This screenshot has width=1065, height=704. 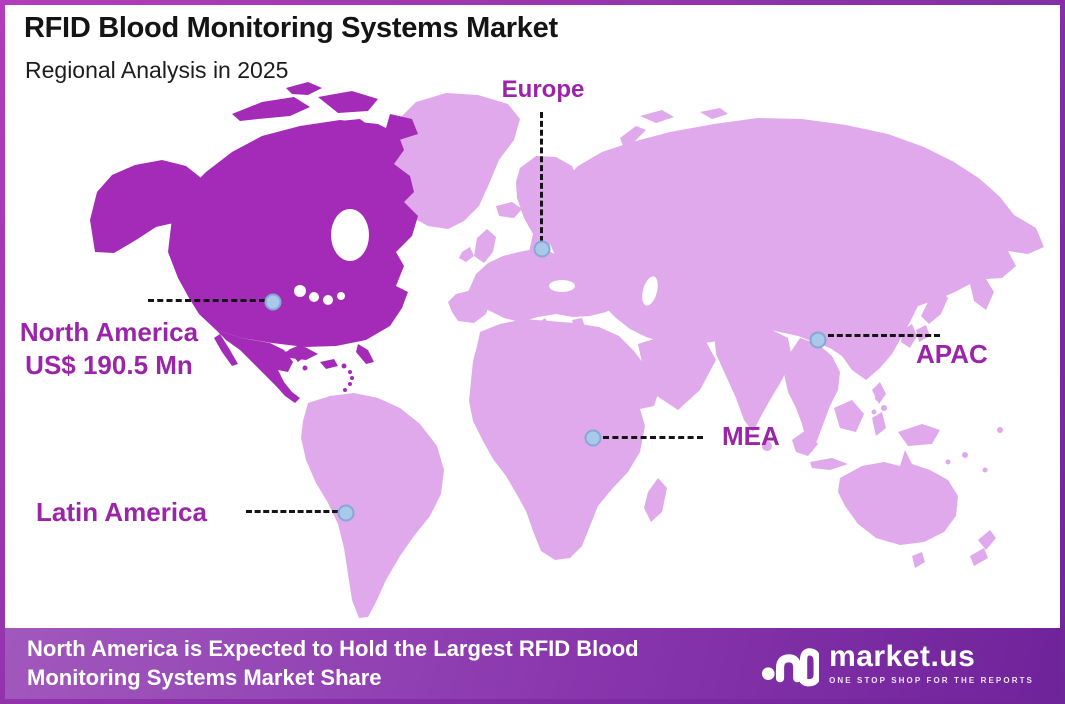 What do you see at coordinates (292, 511) in the screenshot?
I see `connector-latin-america` at bounding box center [292, 511].